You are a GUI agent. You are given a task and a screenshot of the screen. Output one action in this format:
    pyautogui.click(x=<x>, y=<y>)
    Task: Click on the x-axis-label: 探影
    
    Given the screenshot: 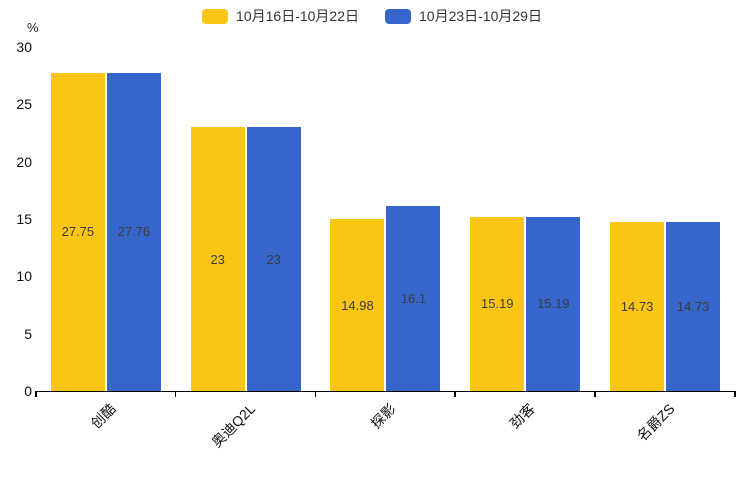 What is the action you would take?
    pyautogui.click(x=383, y=416)
    